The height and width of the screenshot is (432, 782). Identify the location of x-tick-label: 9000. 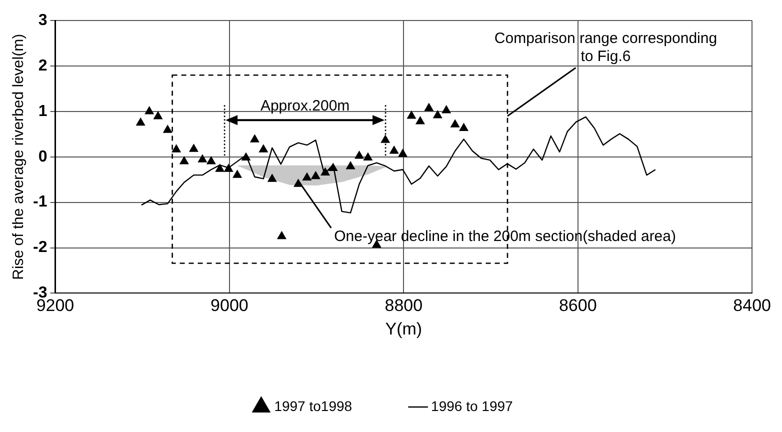
(229, 306).